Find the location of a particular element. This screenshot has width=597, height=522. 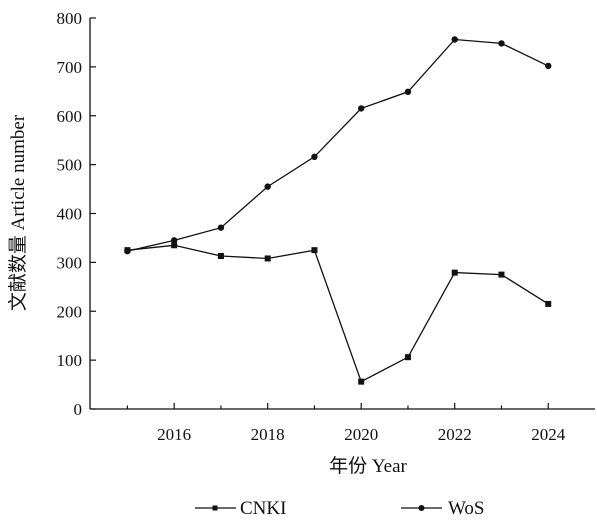

y-tick-label: 500 is located at coordinates (70, 165).